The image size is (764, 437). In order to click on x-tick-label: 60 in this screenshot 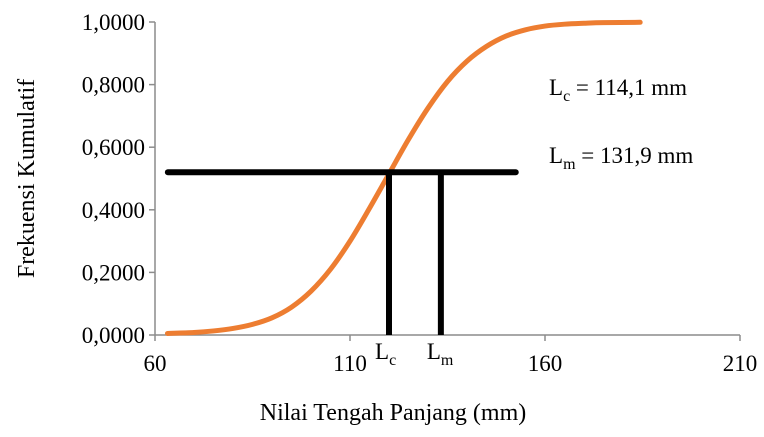, I will do `click(155, 363)`.